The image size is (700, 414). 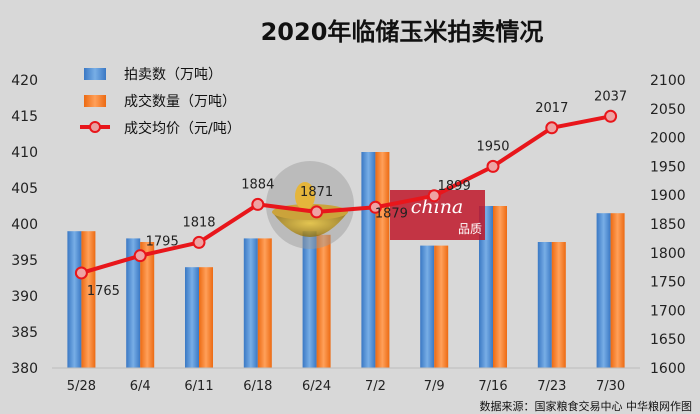 I want to click on x-axis-tick-1: 6/4, so click(x=140, y=386).